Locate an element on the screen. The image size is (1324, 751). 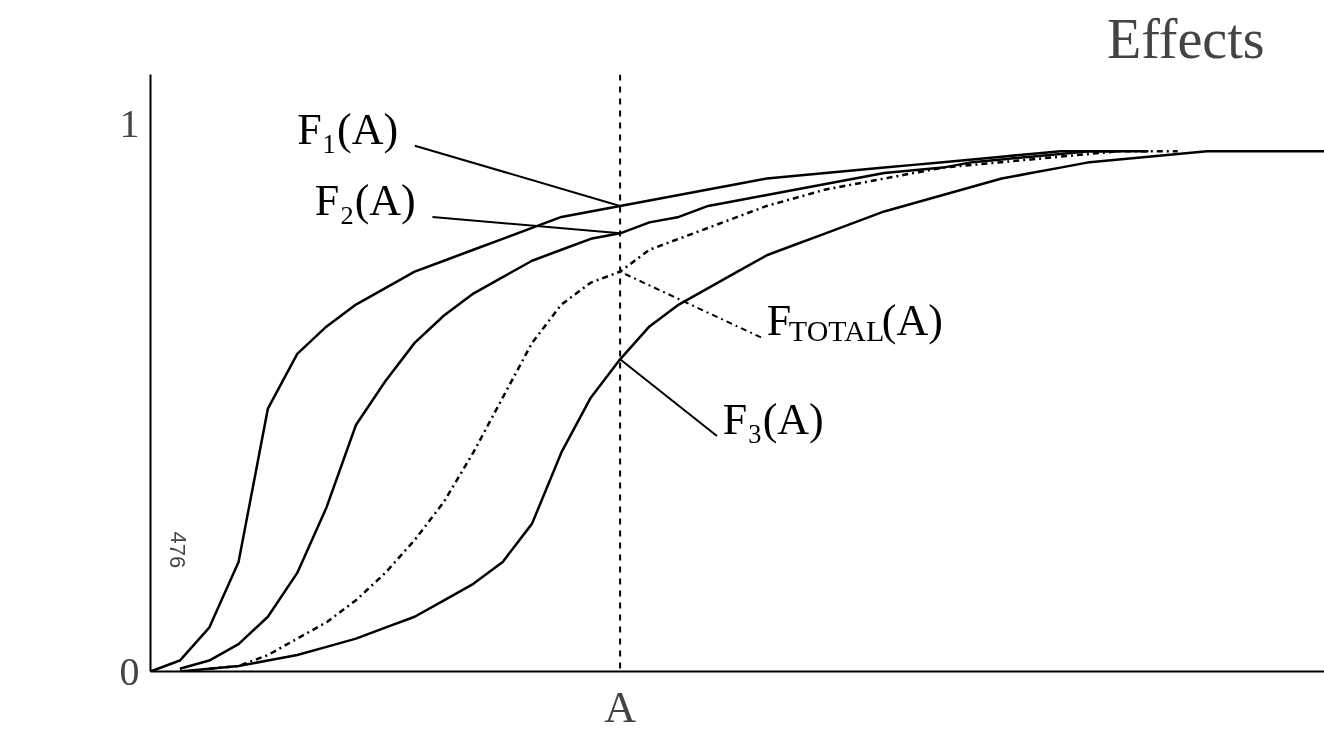
chart-title: Effects is located at coordinates (1185, 38).